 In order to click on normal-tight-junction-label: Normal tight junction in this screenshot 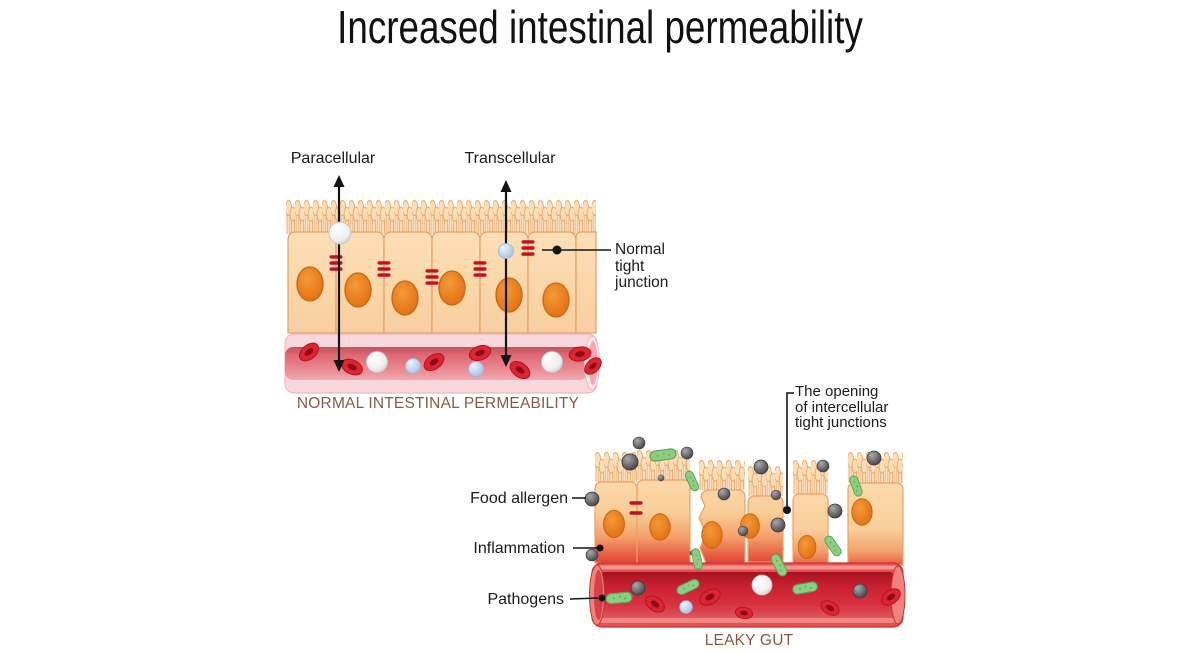, I will do `click(642, 266)`.